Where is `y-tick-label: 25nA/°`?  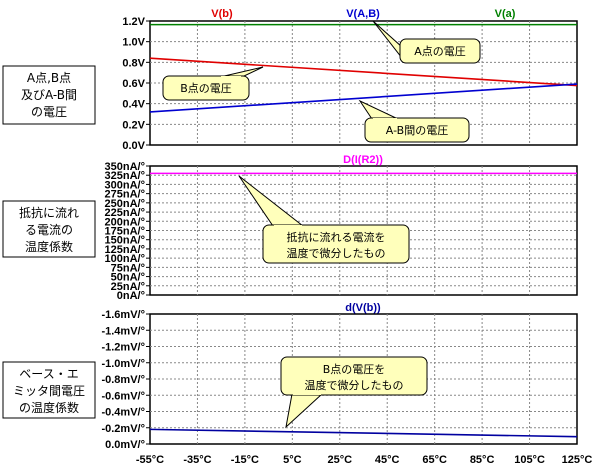
y-tick-label: 25nA/° is located at coordinates (128, 287).